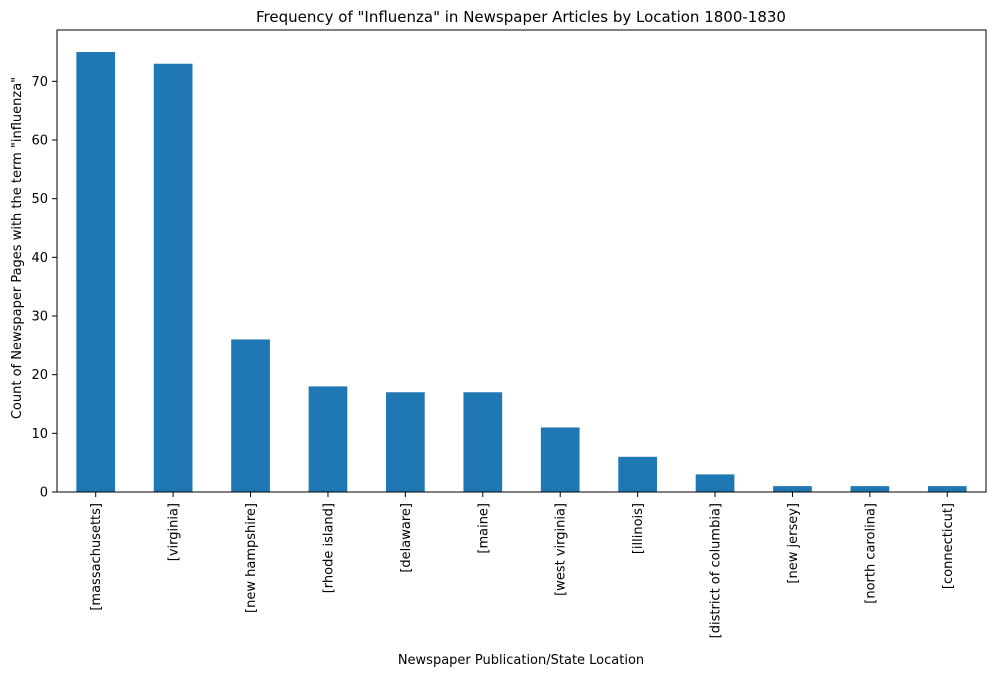 This screenshot has width=997, height=676. Describe the element at coordinates (39, 199) in the screenshot. I see `y-tick-label: 50` at that location.